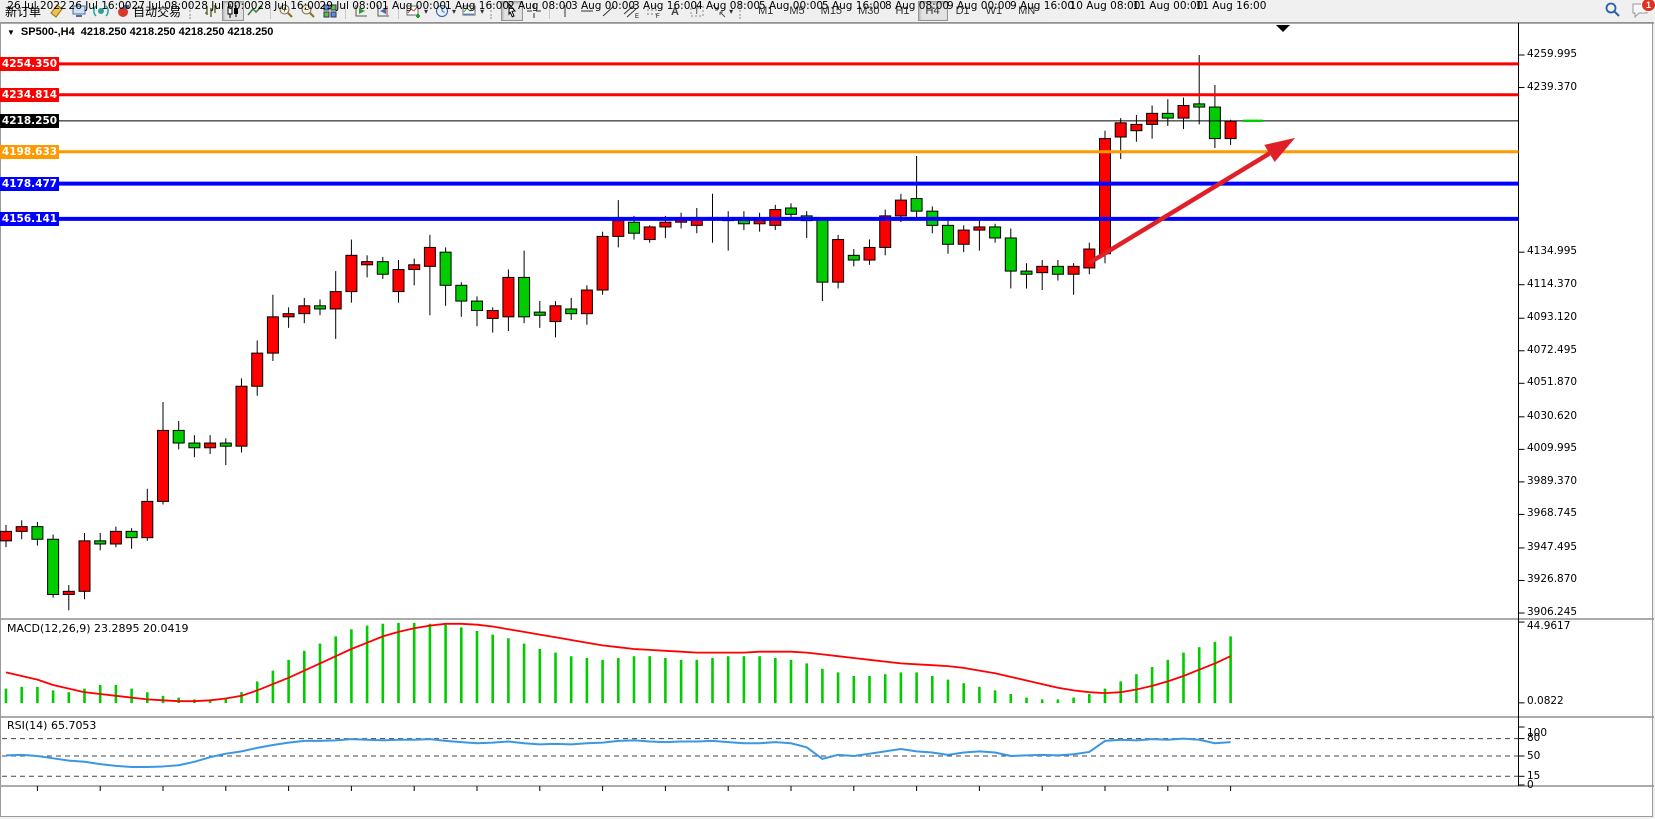 This screenshot has width=1655, height=819. What do you see at coordinates (766, 11) in the screenshot?
I see `timeframe-M1: M1` at bounding box center [766, 11].